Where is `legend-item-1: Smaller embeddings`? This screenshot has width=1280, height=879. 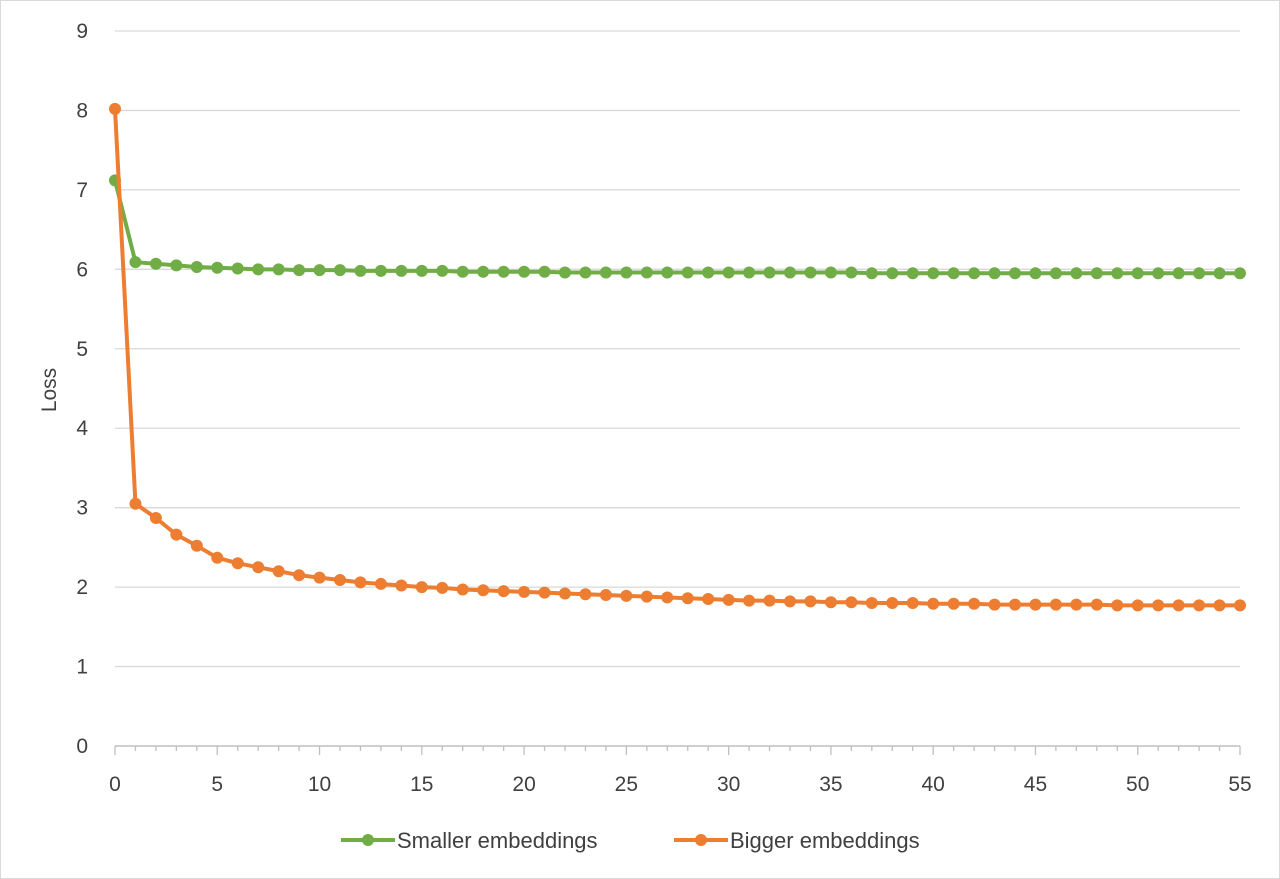 legend-item-1: Smaller embeddings is located at coordinates (469, 840).